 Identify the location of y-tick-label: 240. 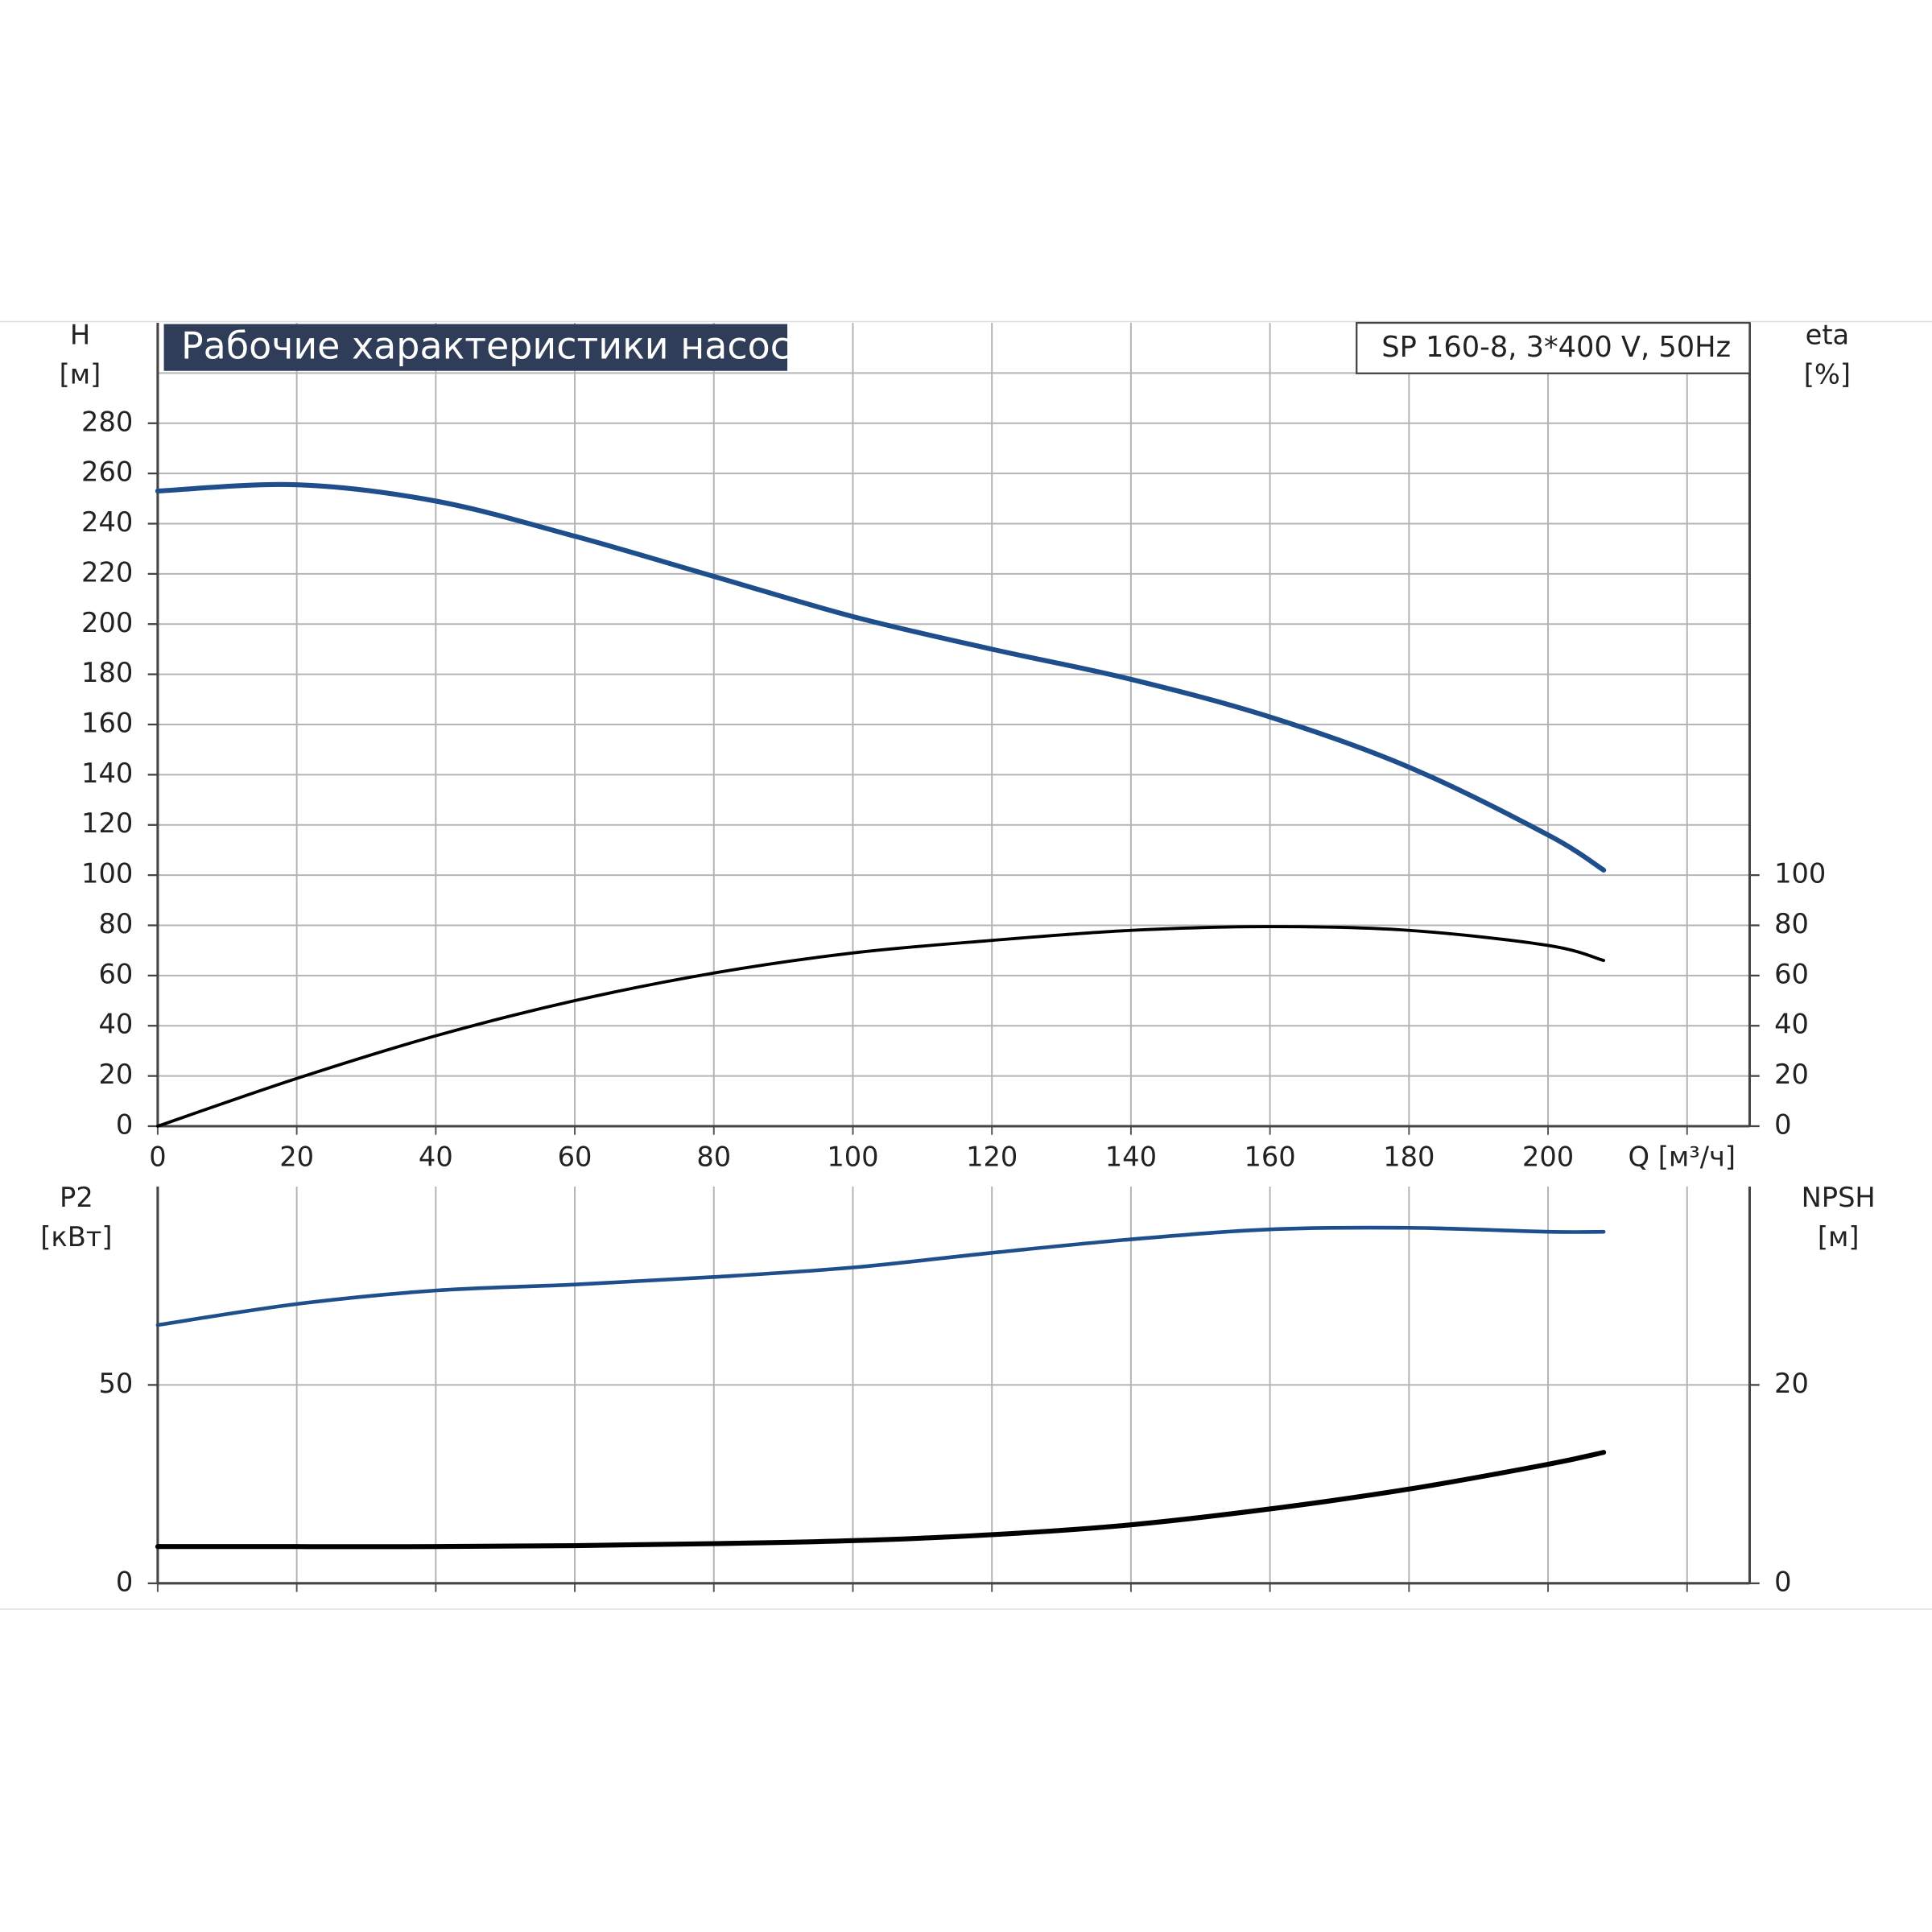
(107, 522).